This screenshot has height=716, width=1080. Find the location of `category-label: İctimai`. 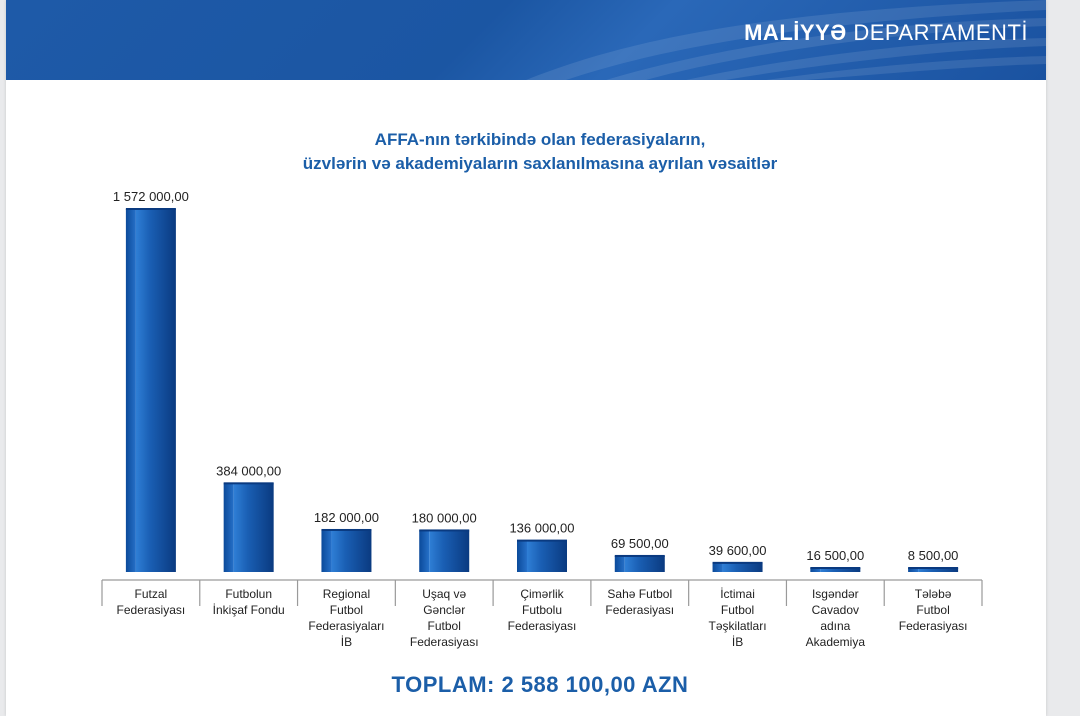

category-label: İctimai is located at coordinates (737, 594).